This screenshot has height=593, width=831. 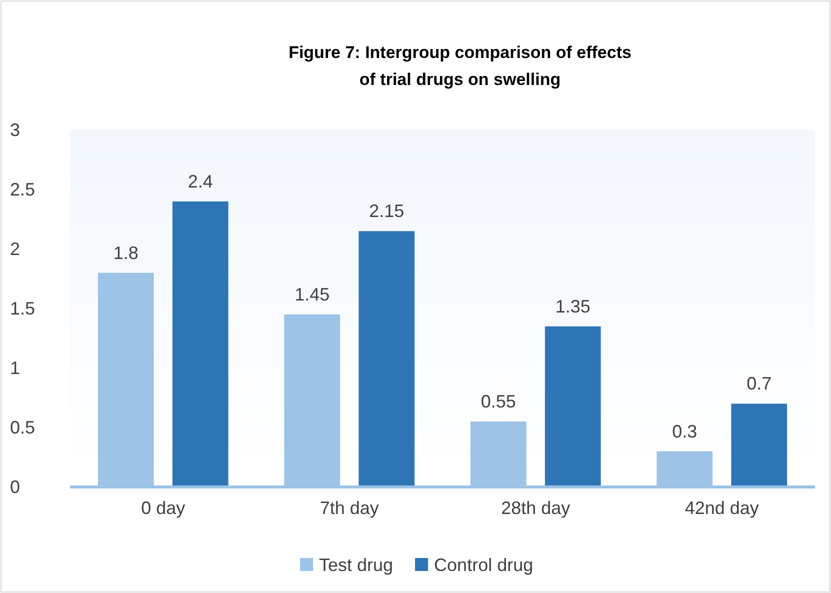 What do you see at coordinates (484, 565) in the screenshot?
I see `legend-label: Control drug` at bounding box center [484, 565].